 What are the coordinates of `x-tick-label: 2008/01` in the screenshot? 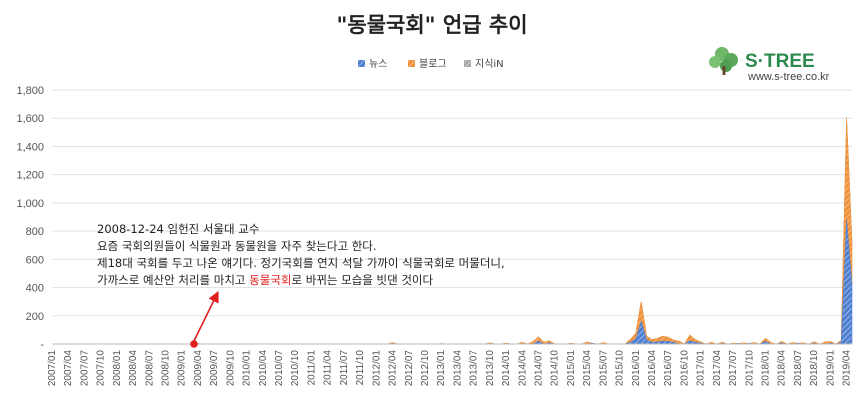 It's located at (117, 368).